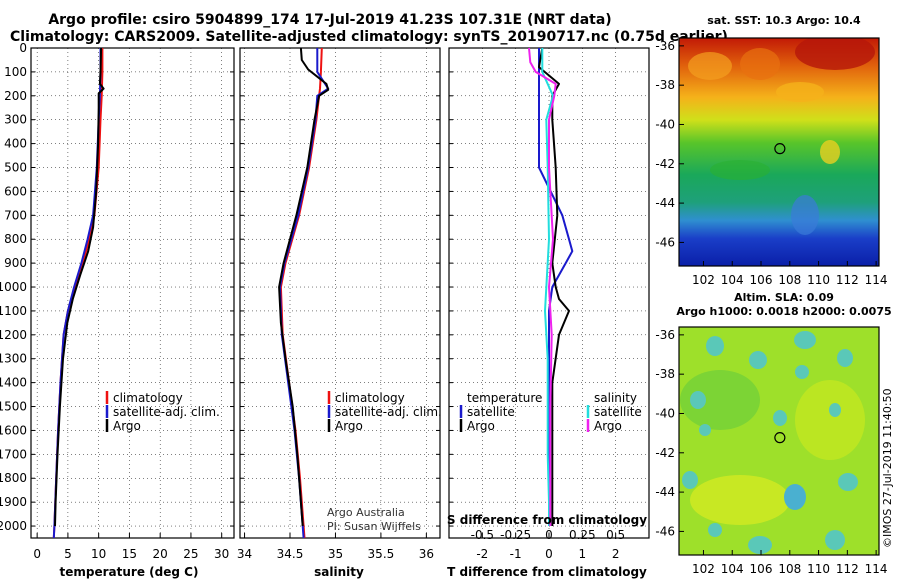 The height and width of the screenshot is (580, 900). Describe the element at coordinates (15, 168) in the screenshot. I see `depth-tick-label: 500` at that location.